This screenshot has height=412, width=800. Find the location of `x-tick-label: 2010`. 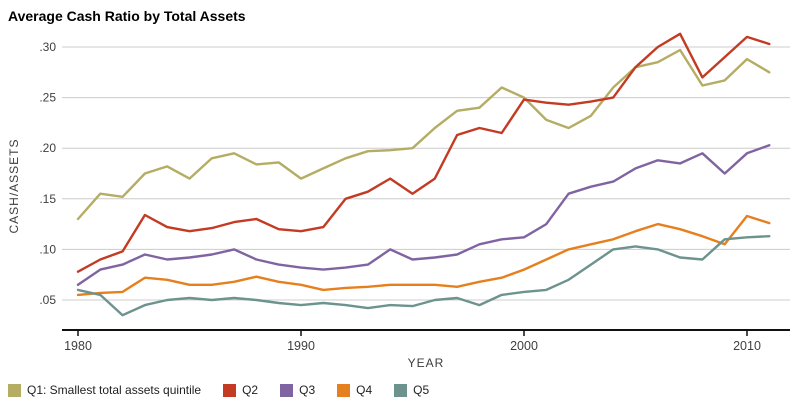

x-tick-label: 2010 is located at coordinates (747, 346).